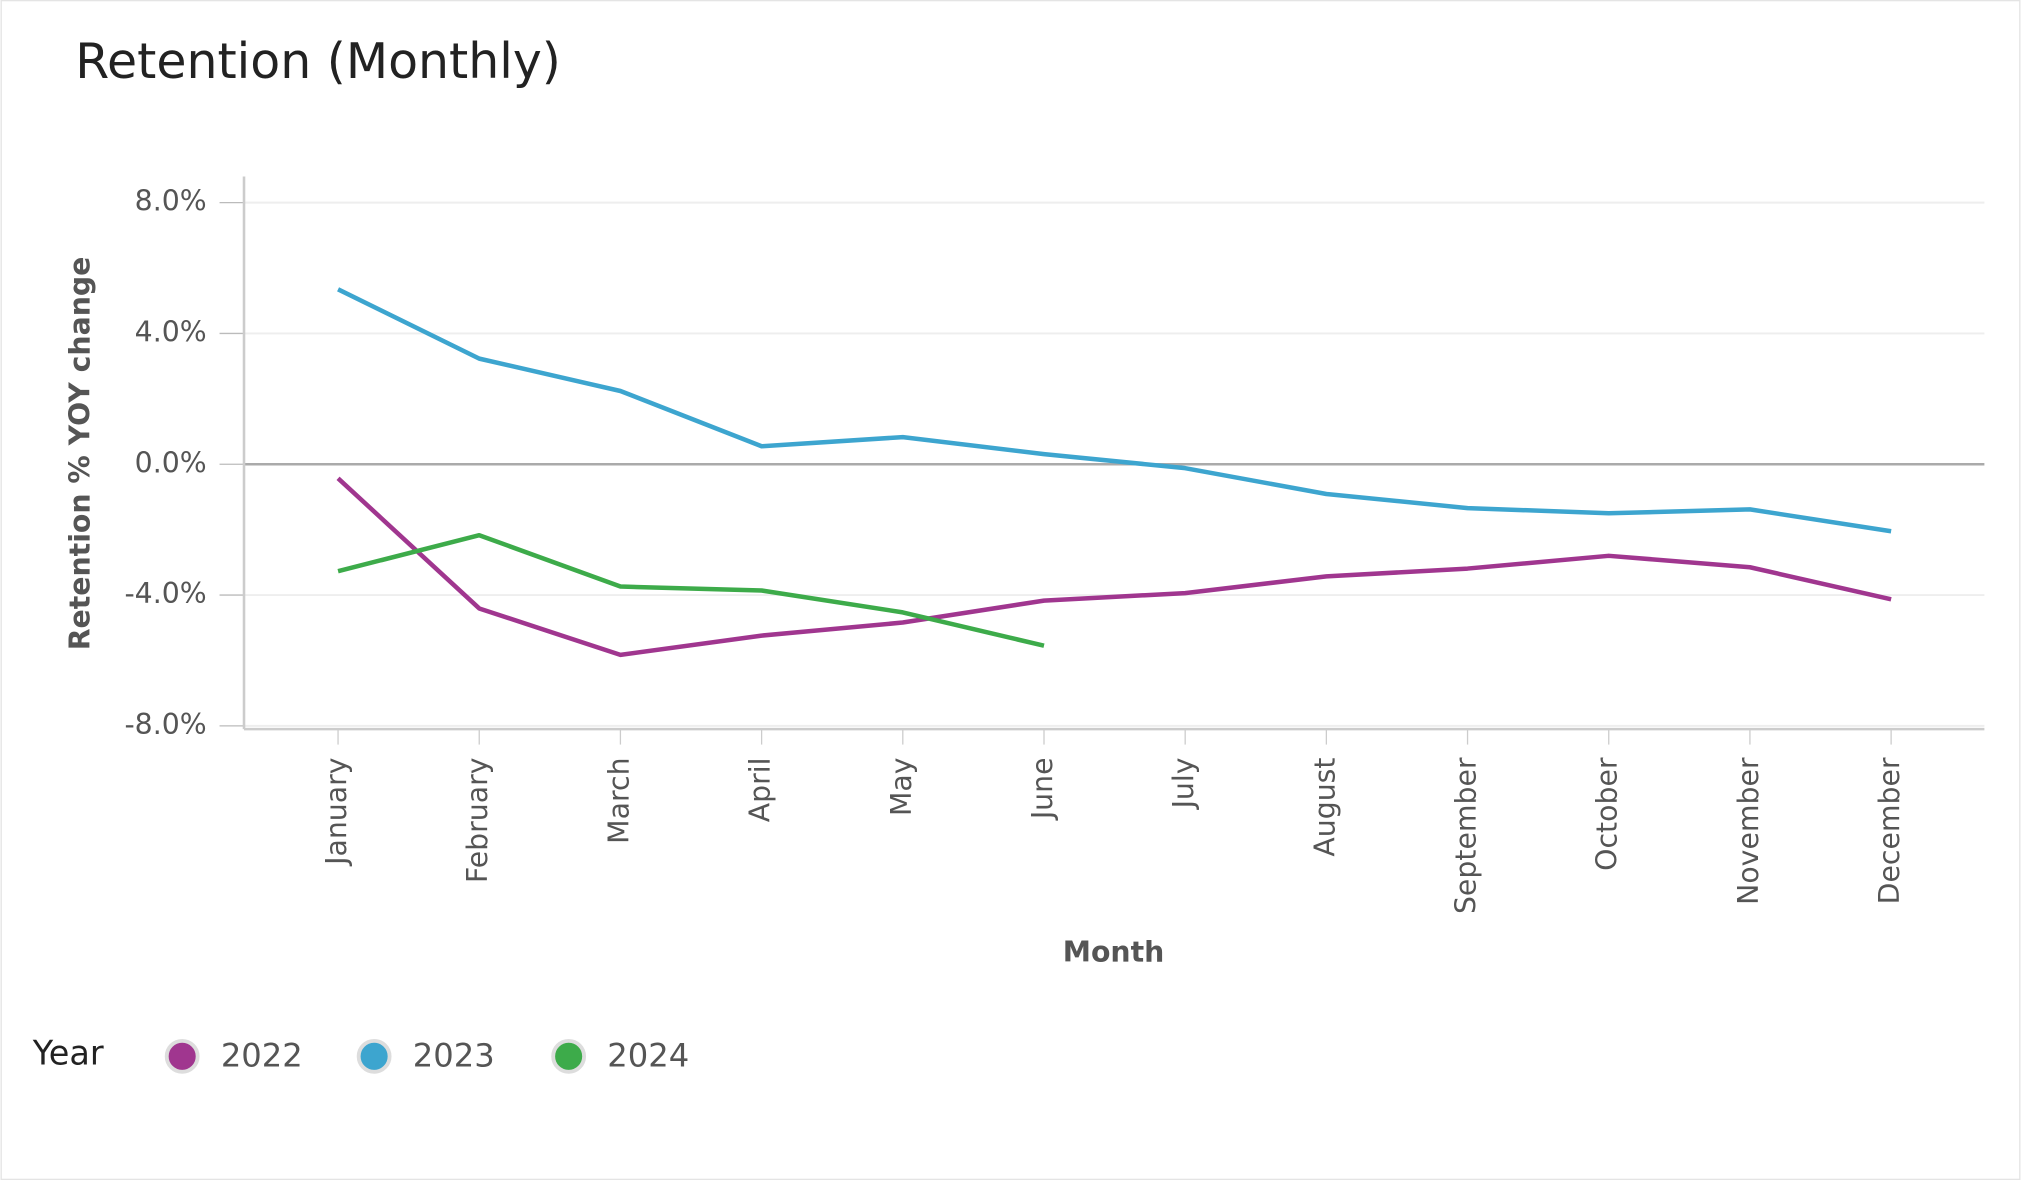 The height and width of the screenshot is (1180, 2021). I want to click on y-tick-label: 0.0%, so click(171, 462).